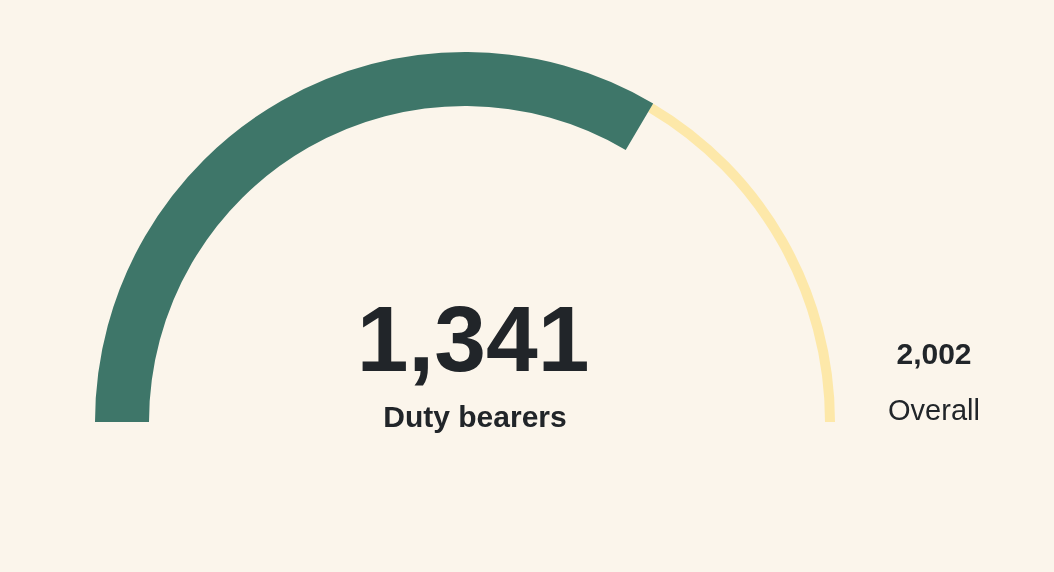 The height and width of the screenshot is (572, 1054). What do you see at coordinates (475, 416) in the screenshot?
I see `category-label: Duty bearers` at bounding box center [475, 416].